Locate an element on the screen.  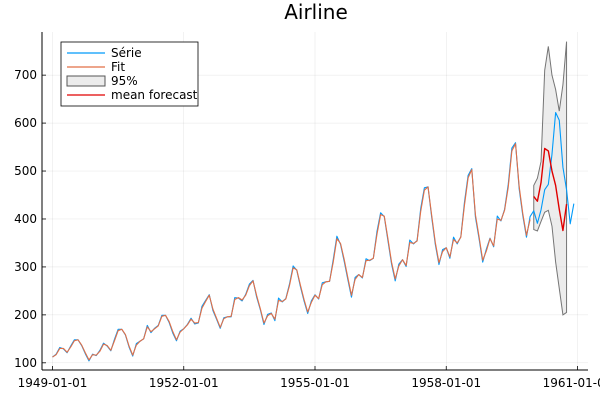
x-tick-label: 1958-01-01 is located at coordinates (446, 383).